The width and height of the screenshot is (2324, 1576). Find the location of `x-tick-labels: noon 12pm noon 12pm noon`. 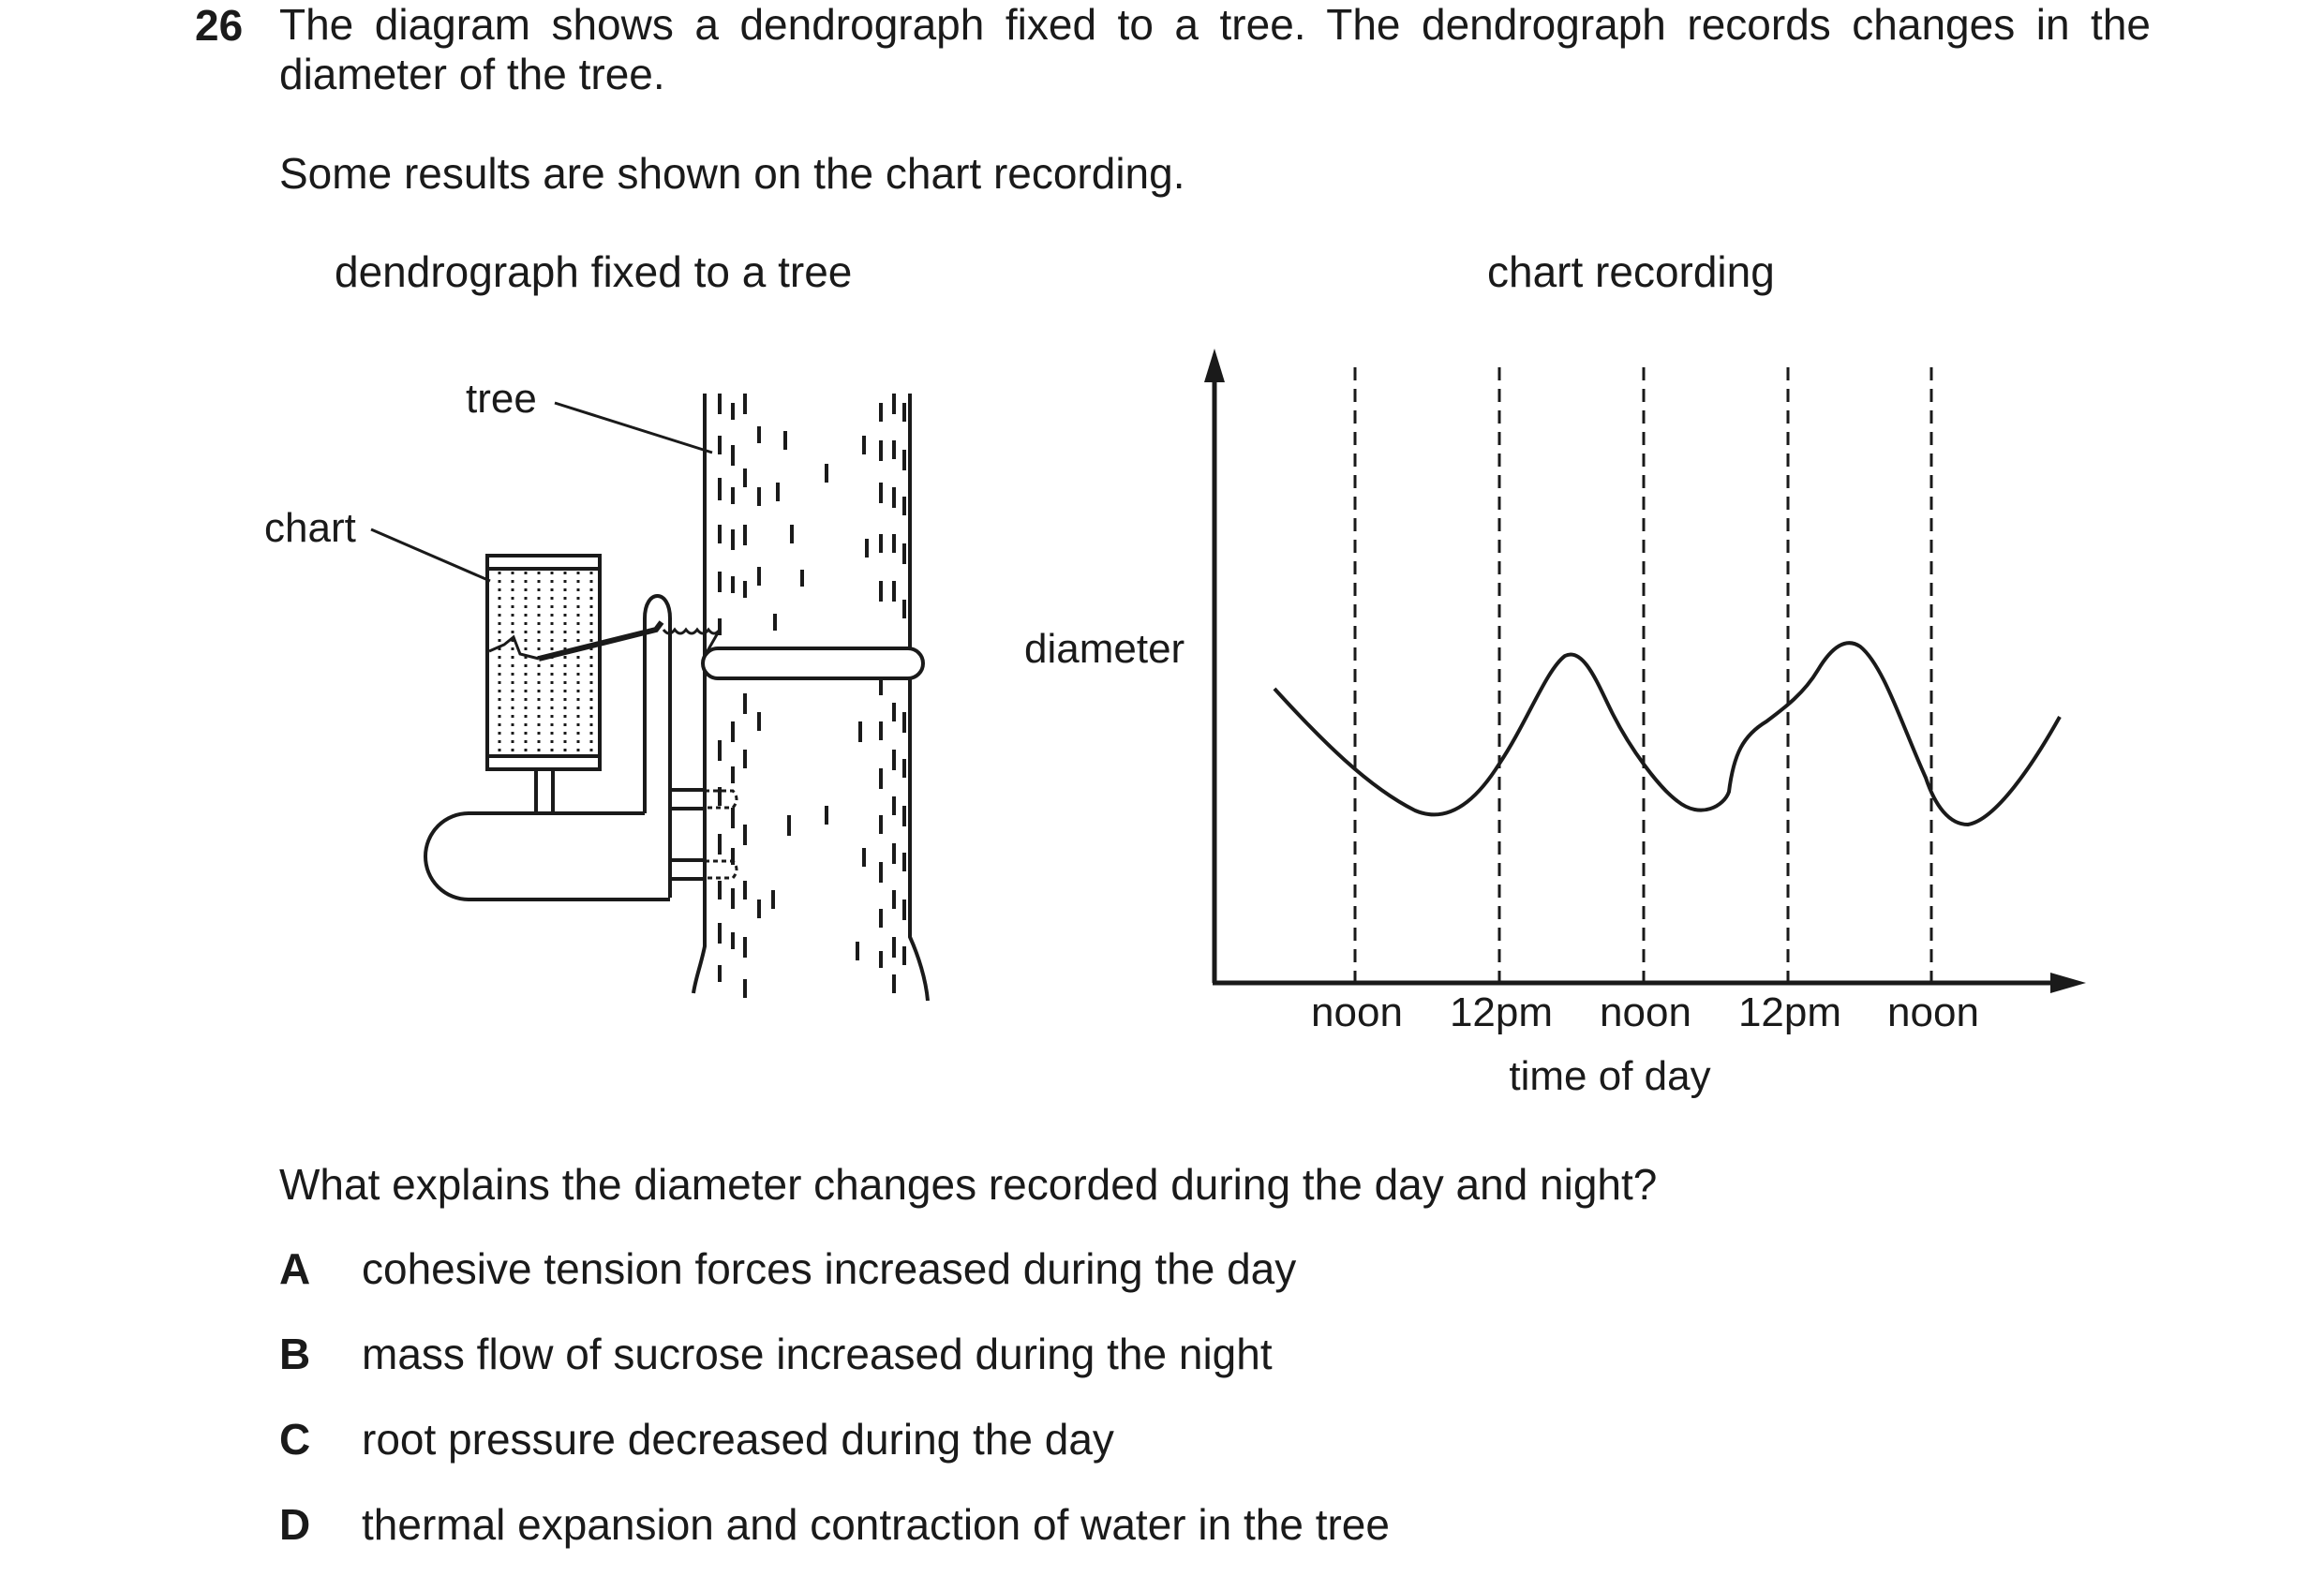

x-tick-labels: noon 12pm noon 12pm noon is located at coordinates (1645, 1012).